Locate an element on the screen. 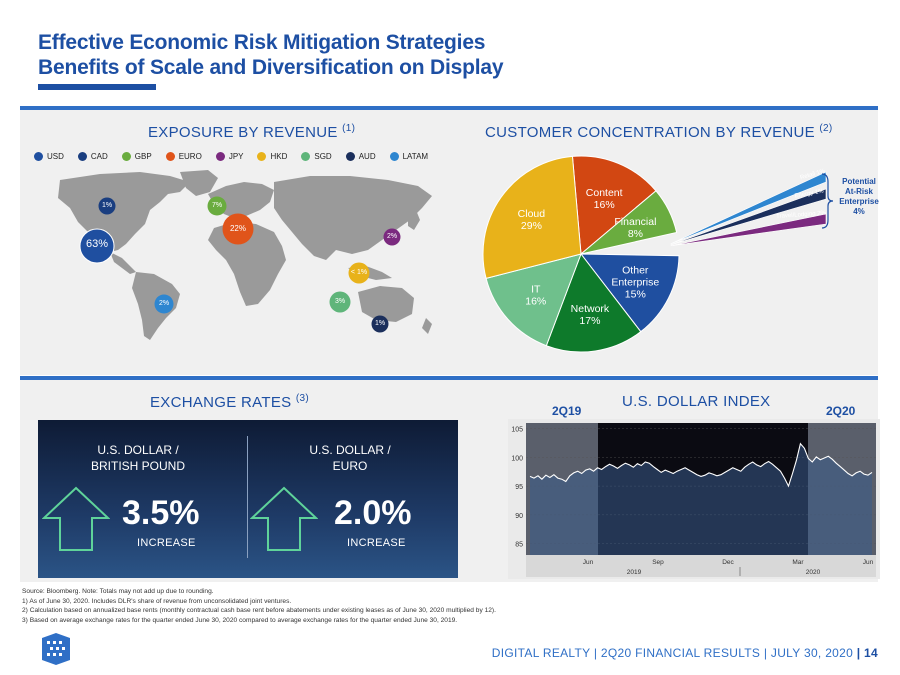 This screenshot has width=900, height=675. retail-label: Retail 1% is located at coordinates (812, 175).